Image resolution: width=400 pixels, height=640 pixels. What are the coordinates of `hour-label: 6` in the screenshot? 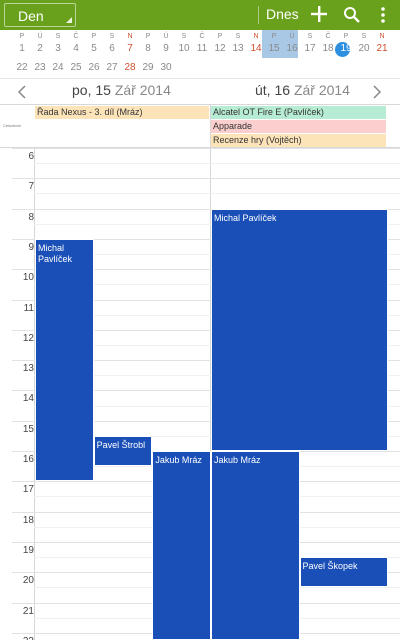 It's located at (31, 156).